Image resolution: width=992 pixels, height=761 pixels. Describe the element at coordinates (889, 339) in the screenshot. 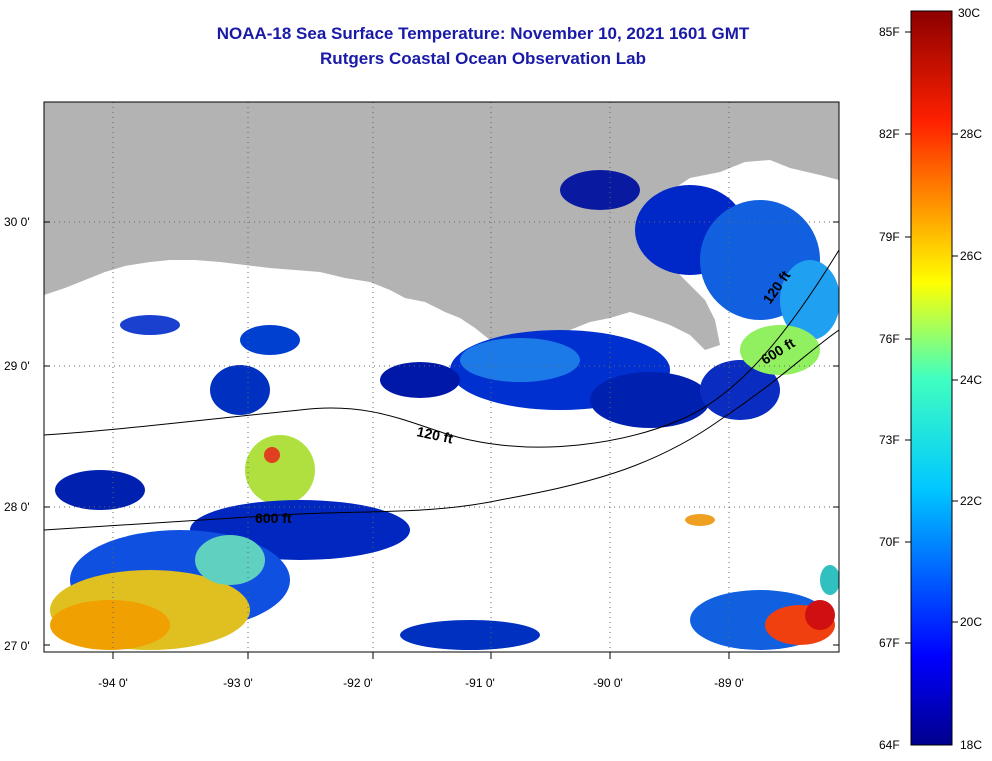

I see `colorbar-label-76f: 76F` at that location.